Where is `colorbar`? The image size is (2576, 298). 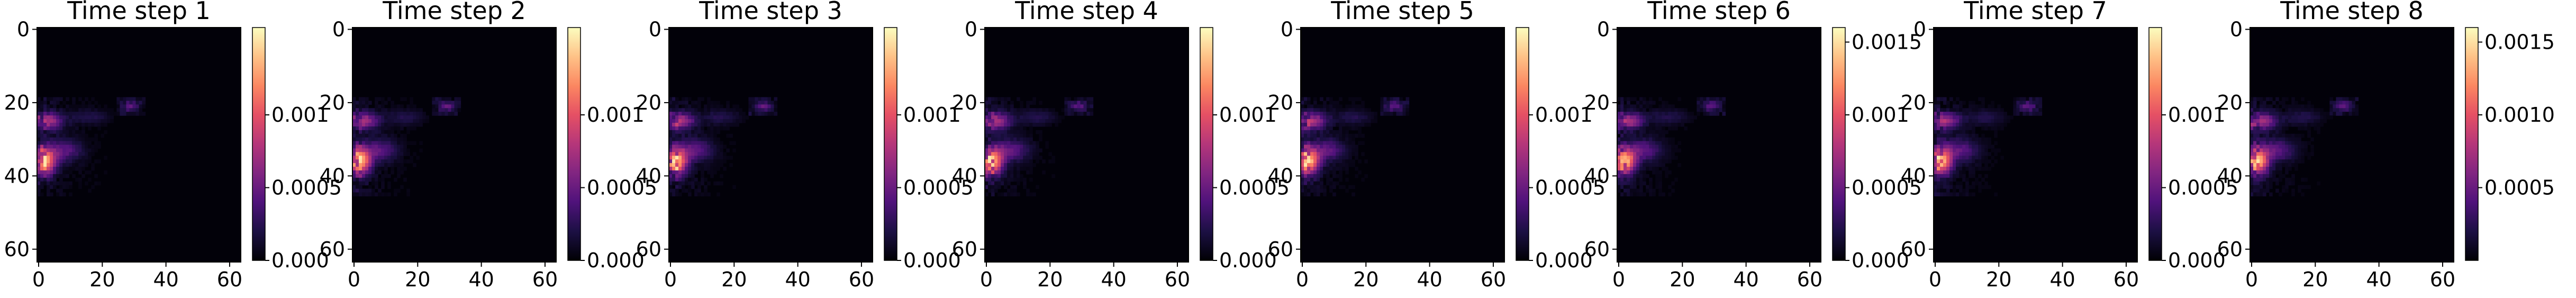
colorbar is located at coordinates (1522, 144).